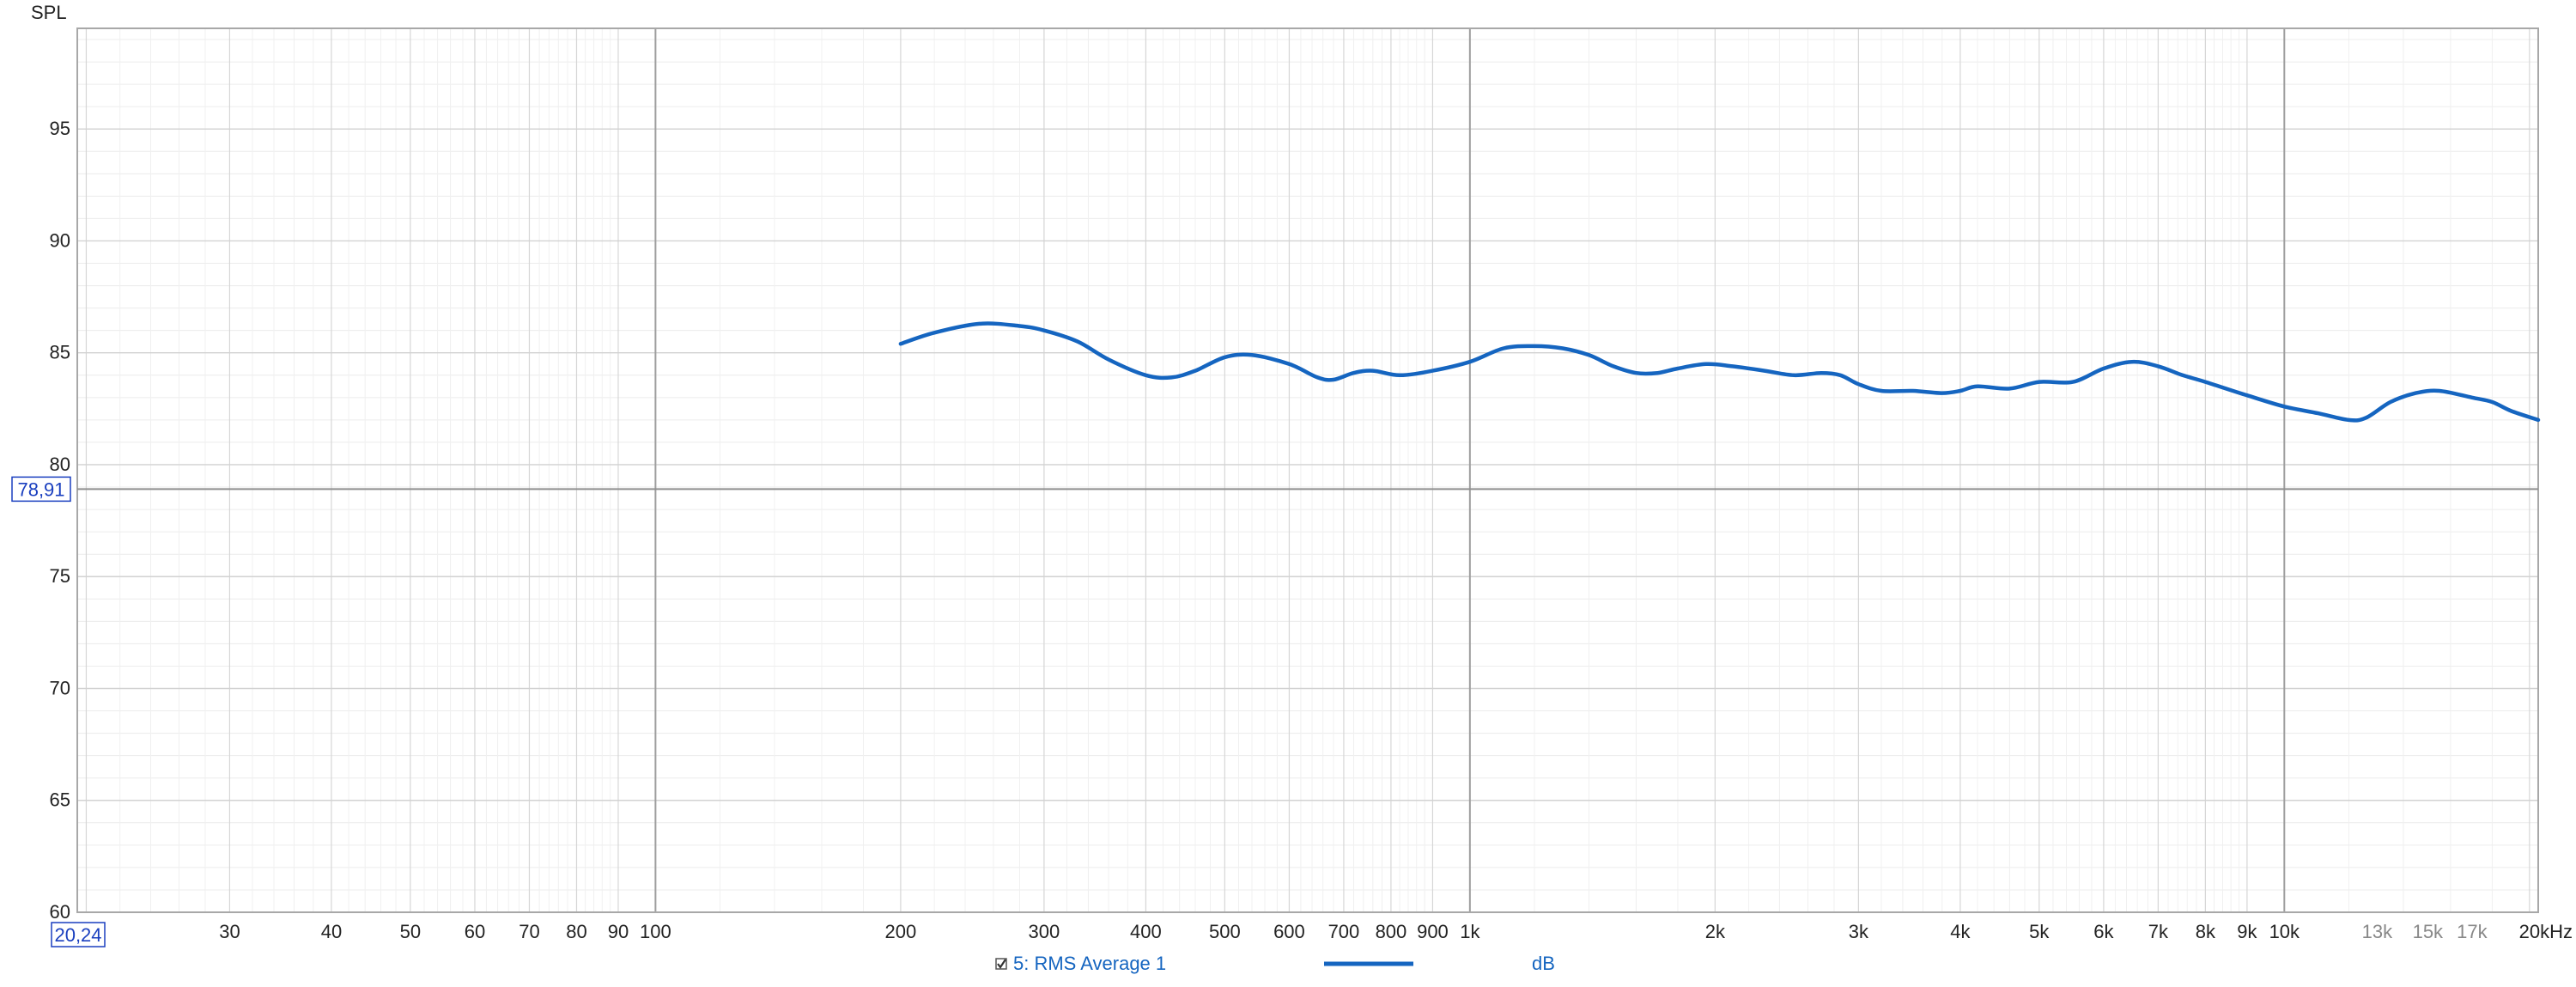 This screenshot has height=987, width=2576. Describe the element at coordinates (1391, 931) in the screenshot. I see `x-tick-label: 800` at that location.